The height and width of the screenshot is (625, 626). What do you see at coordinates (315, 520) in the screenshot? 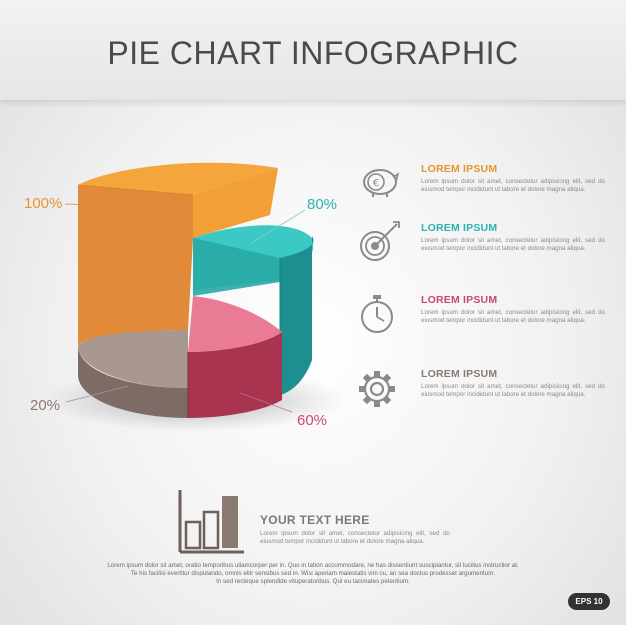
I see `summary-title: YOUR TEXT HERE` at bounding box center [315, 520].